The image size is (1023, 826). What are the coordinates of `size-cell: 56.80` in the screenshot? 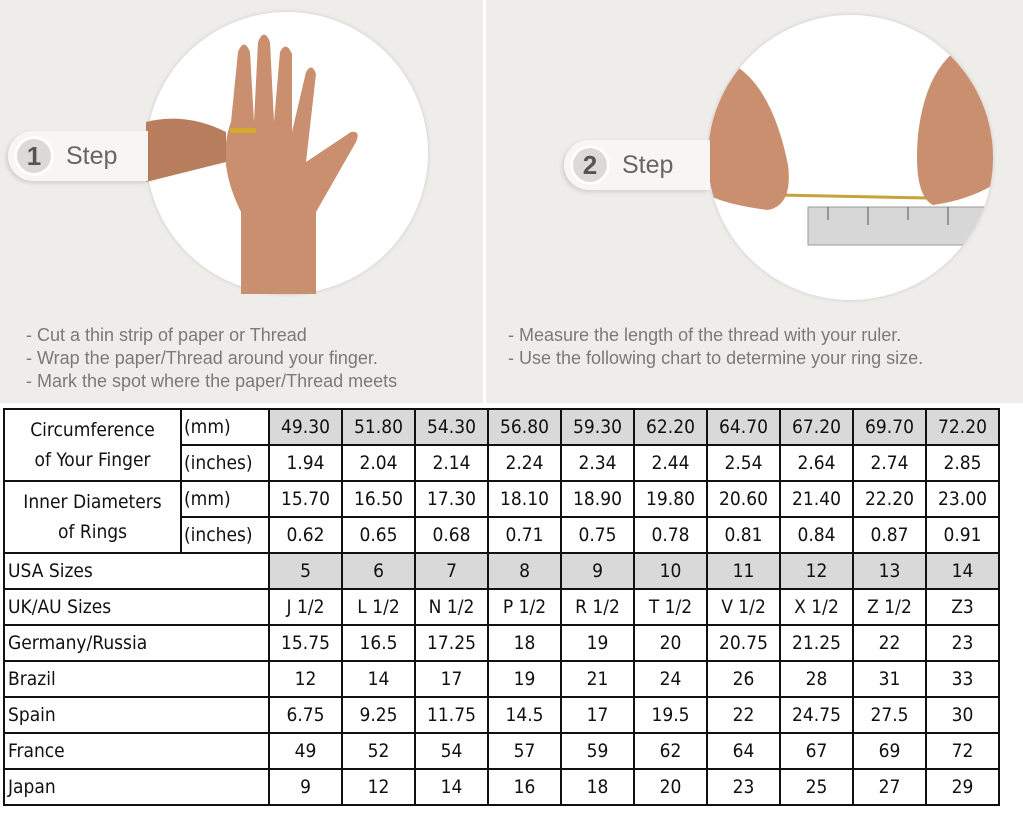 It's located at (524, 427).